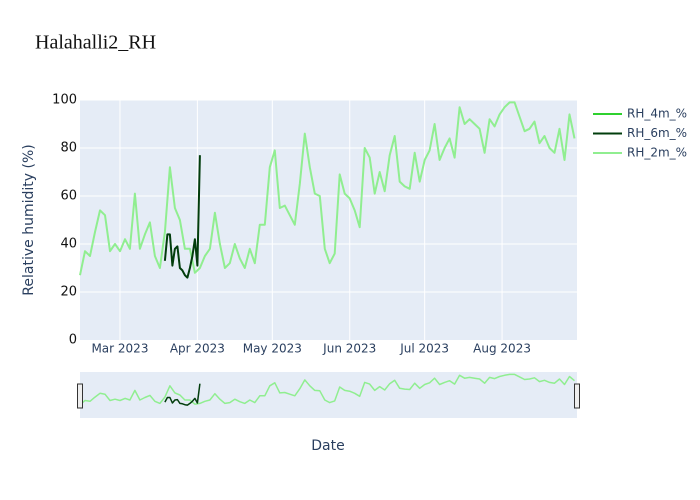 The width and height of the screenshot is (700, 500). I want to click on x-tick-label: Apr 2023, so click(197, 349).